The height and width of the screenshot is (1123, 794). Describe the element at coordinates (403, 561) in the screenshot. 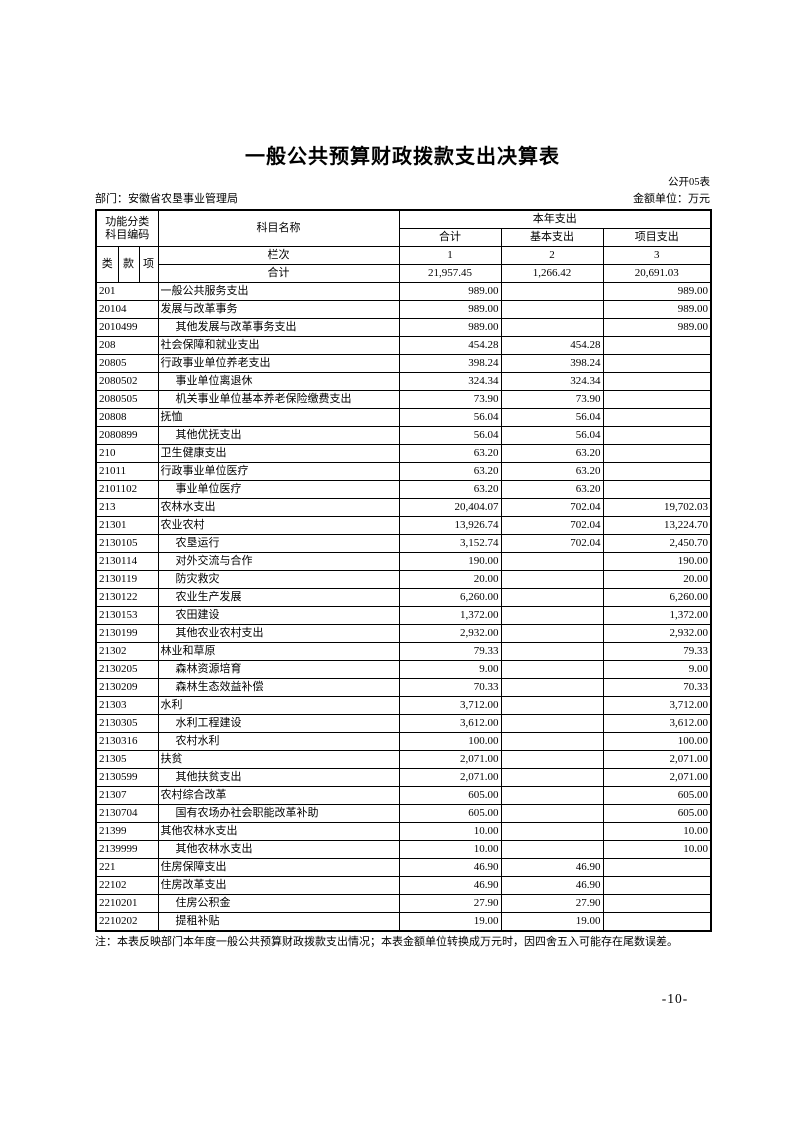

I see `table-row: 2130114 对外交流与合作 190.00 190.00` at that location.